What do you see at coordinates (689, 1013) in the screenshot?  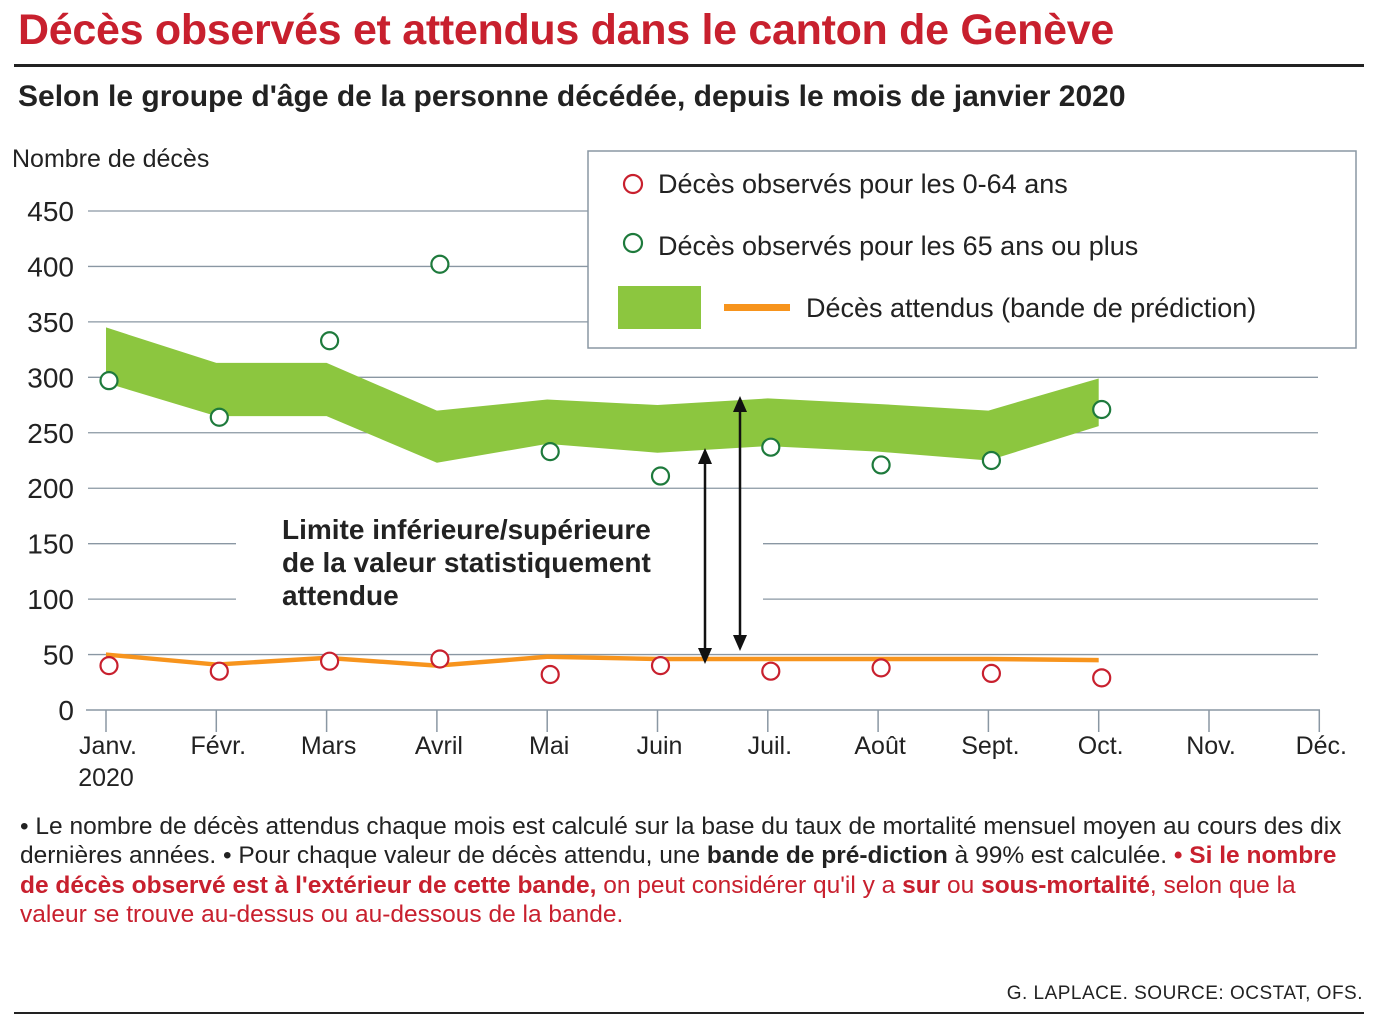 I see `bottom-divider` at bounding box center [689, 1013].